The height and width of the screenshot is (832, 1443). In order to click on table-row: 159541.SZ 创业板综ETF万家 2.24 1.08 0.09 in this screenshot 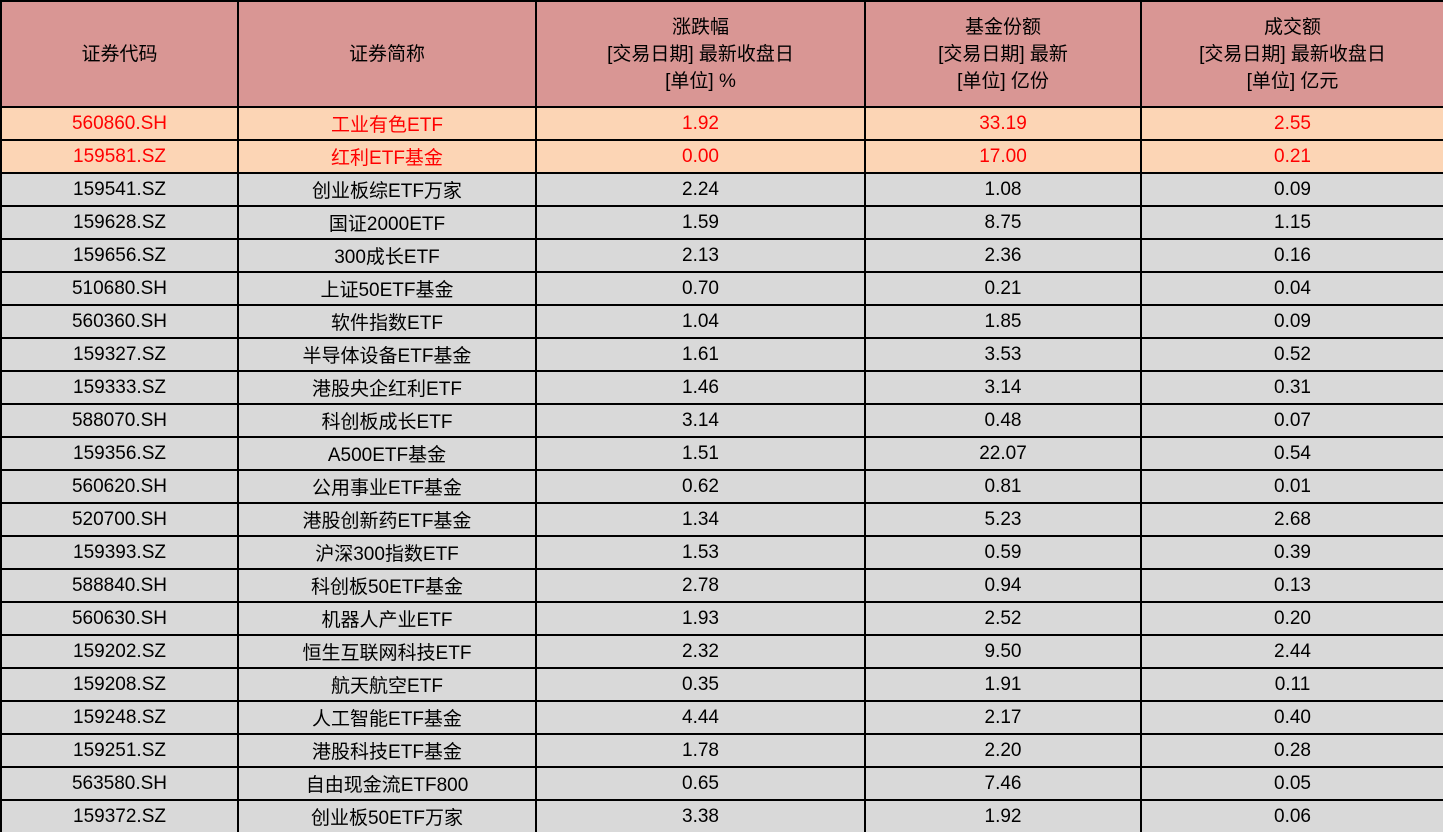, I will do `click(721, 189)`.